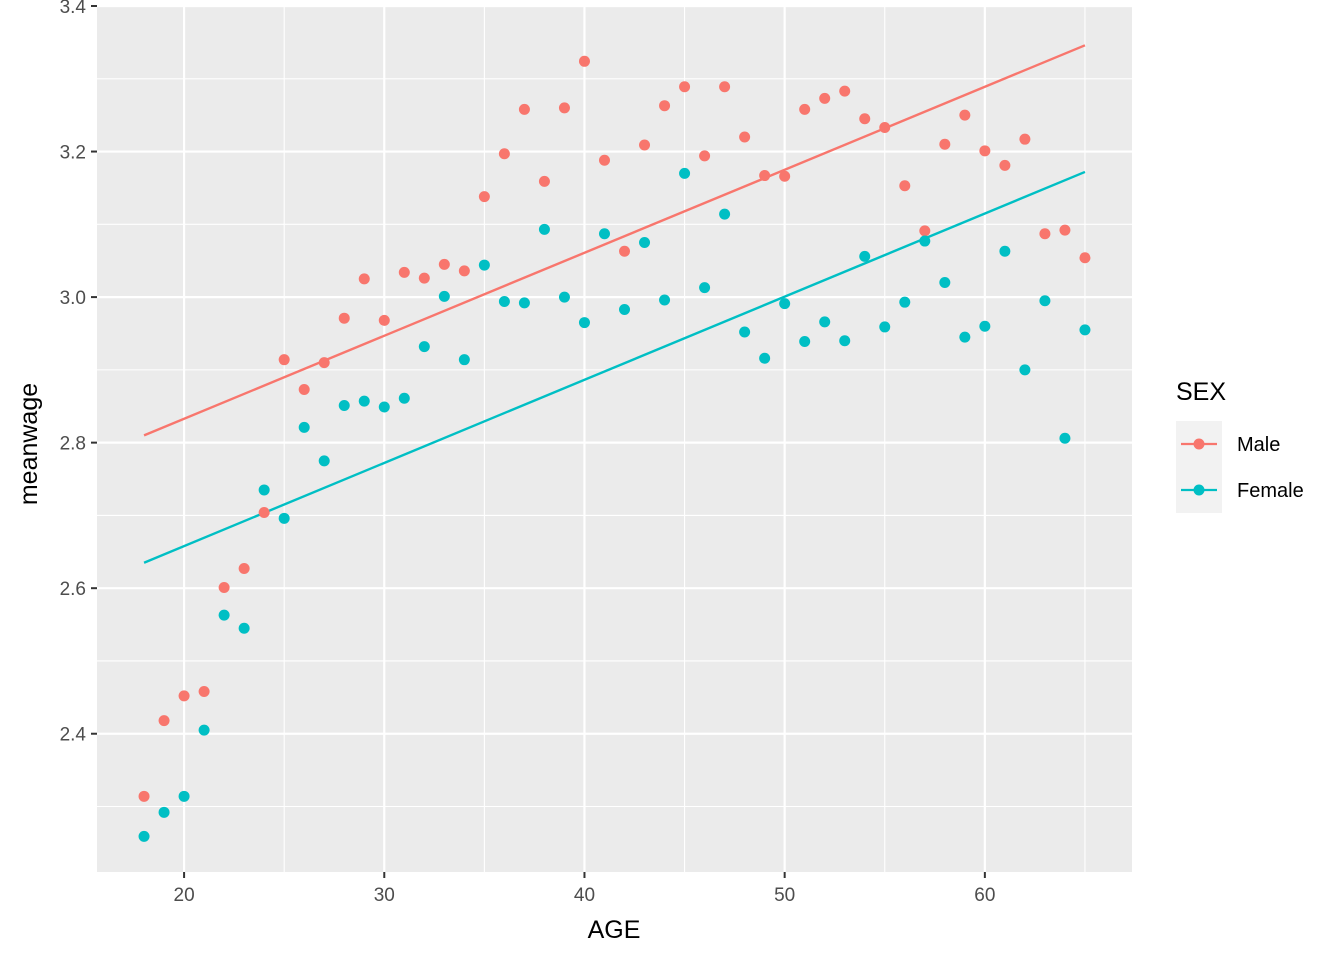 This screenshot has width=1344, height=960. What do you see at coordinates (73, 589) in the screenshot?
I see `y-tick-label: 2.6` at bounding box center [73, 589].